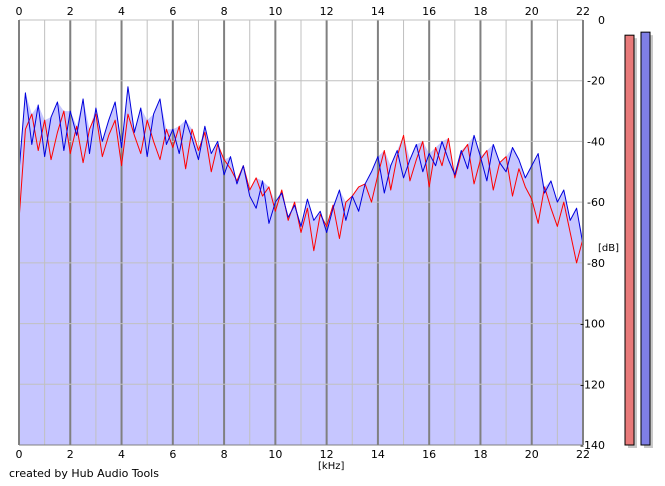 The height and width of the screenshot is (486, 665). Describe the element at coordinates (19, 11) in the screenshot. I see `x-tick-label-top: 0` at that location.